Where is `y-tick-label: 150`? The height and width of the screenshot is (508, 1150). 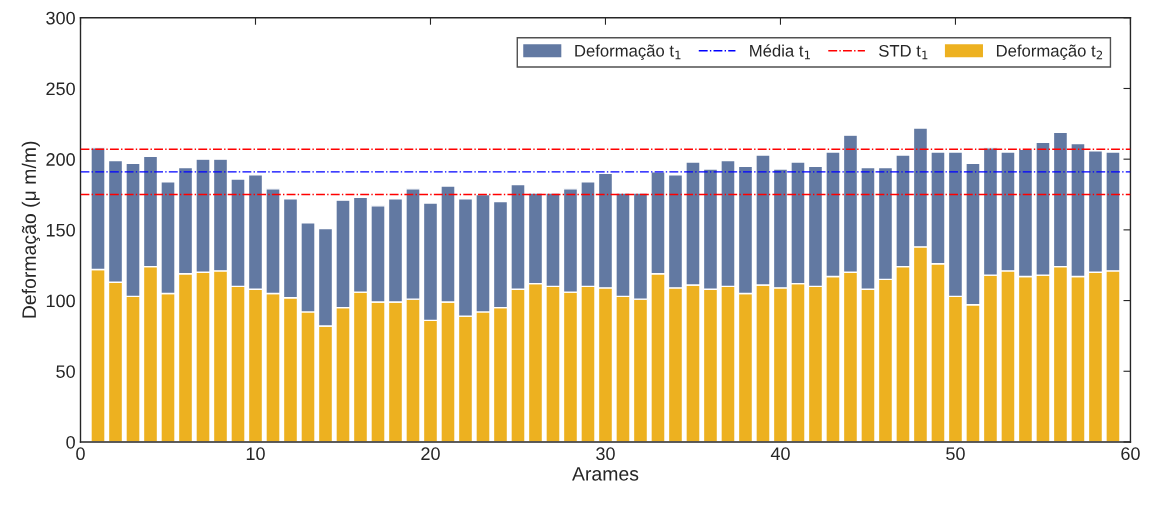 y-tick-label: 150 is located at coordinates (60, 230).